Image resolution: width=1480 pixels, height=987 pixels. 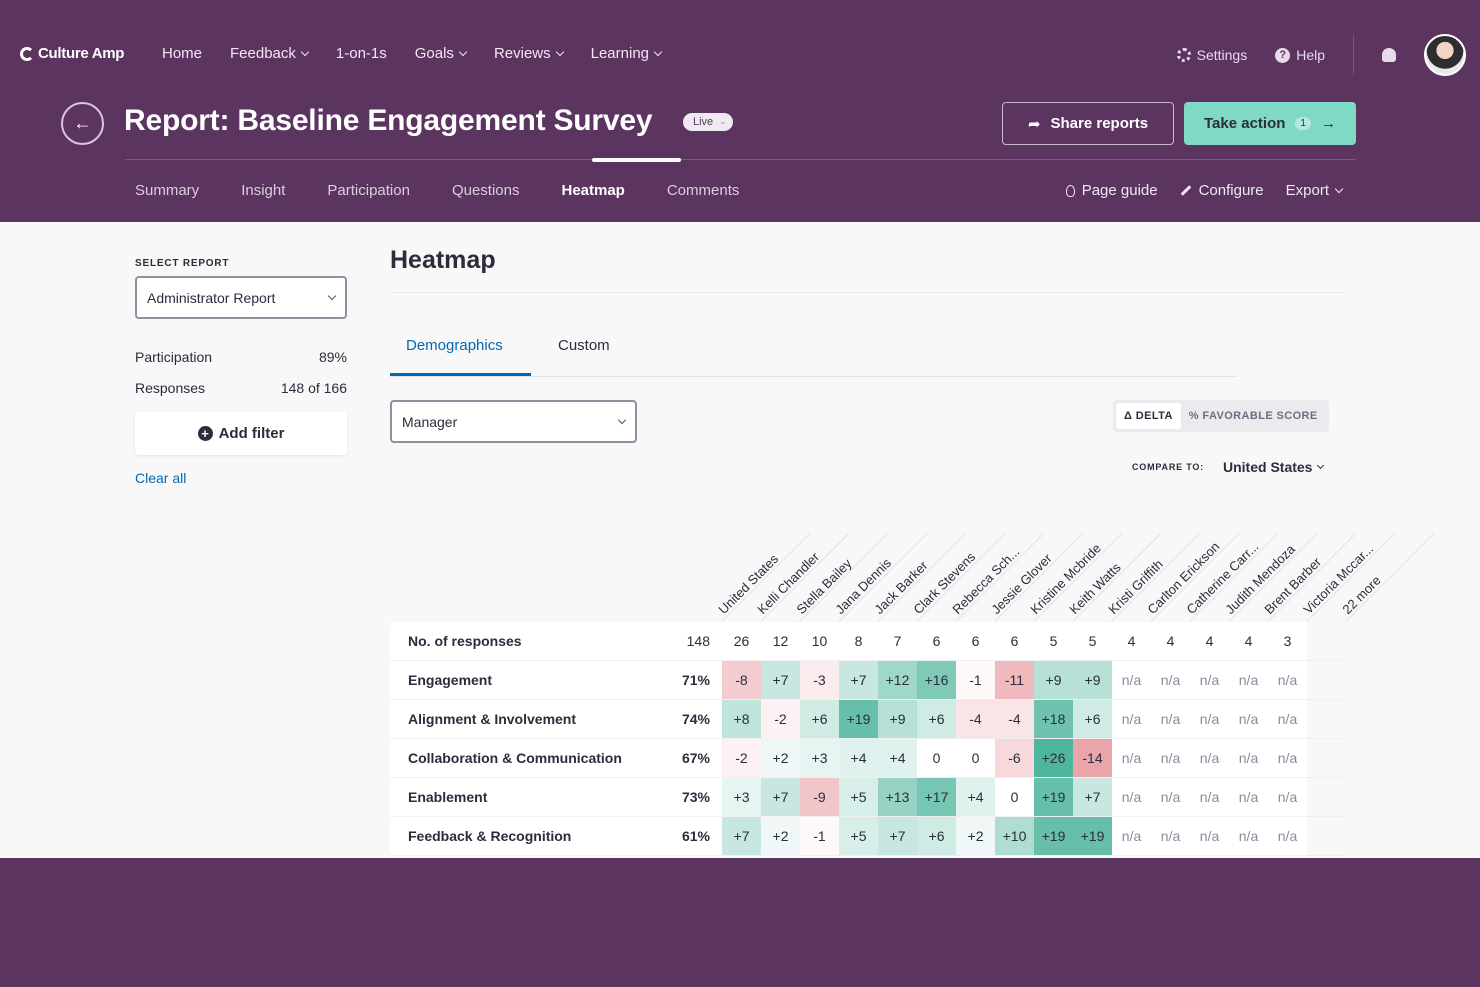 What do you see at coordinates (741, 641) in the screenshot?
I see `heatmap-cell: 26` at bounding box center [741, 641].